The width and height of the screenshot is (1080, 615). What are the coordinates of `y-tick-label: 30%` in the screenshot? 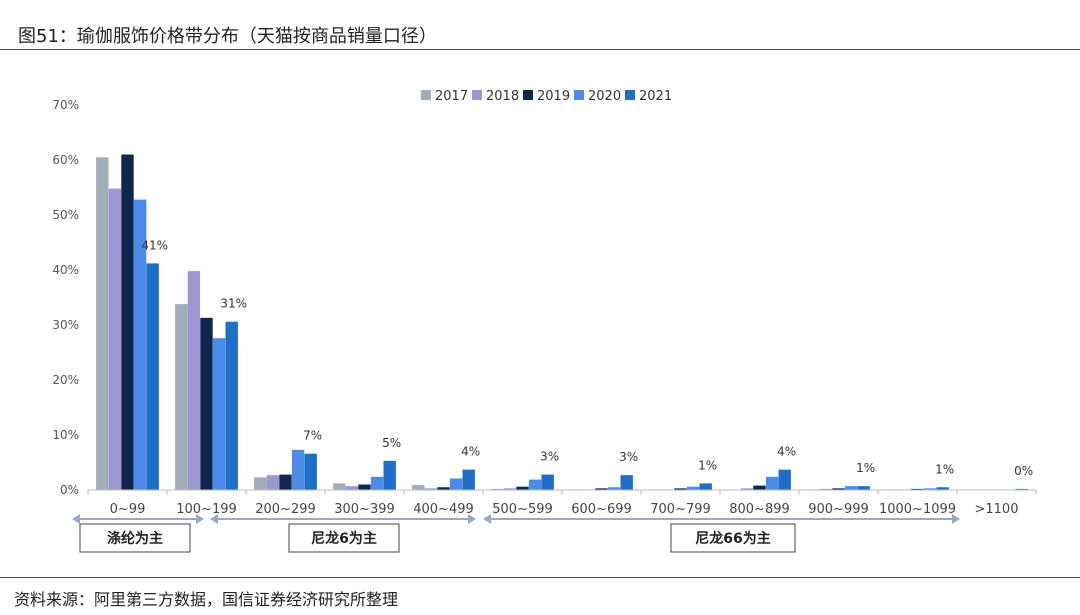 It's located at (65, 325).